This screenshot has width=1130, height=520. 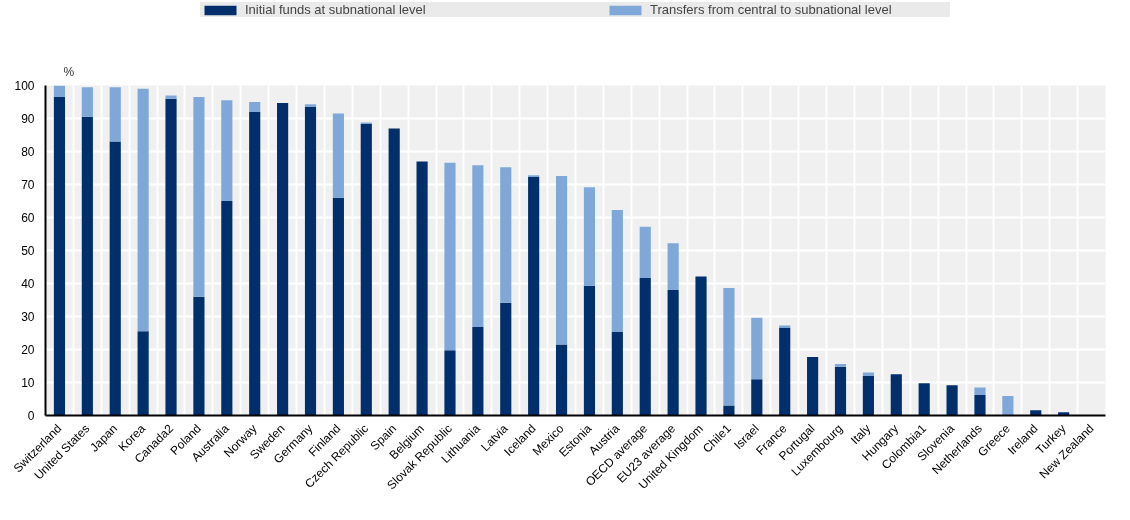 I want to click on y-tick-label: 10, so click(x=28, y=383).